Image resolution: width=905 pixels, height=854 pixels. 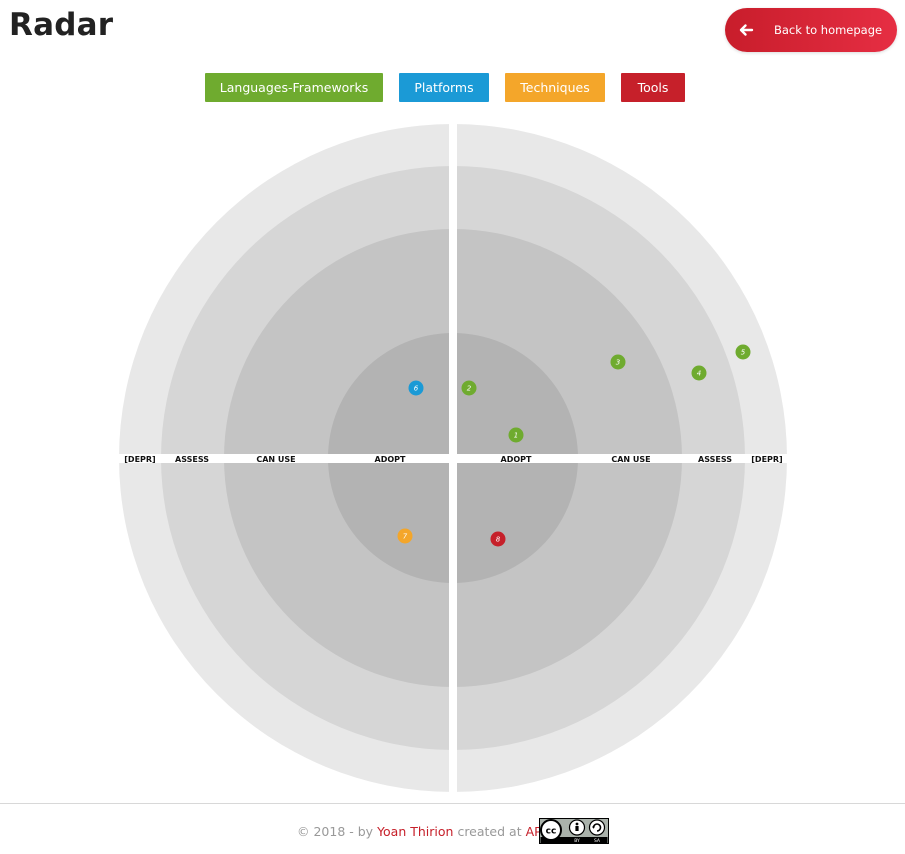 What do you see at coordinates (555, 87) in the screenshot?
I see `quadrant-button-techniques: Techniques` at bounding box center [555, 87].